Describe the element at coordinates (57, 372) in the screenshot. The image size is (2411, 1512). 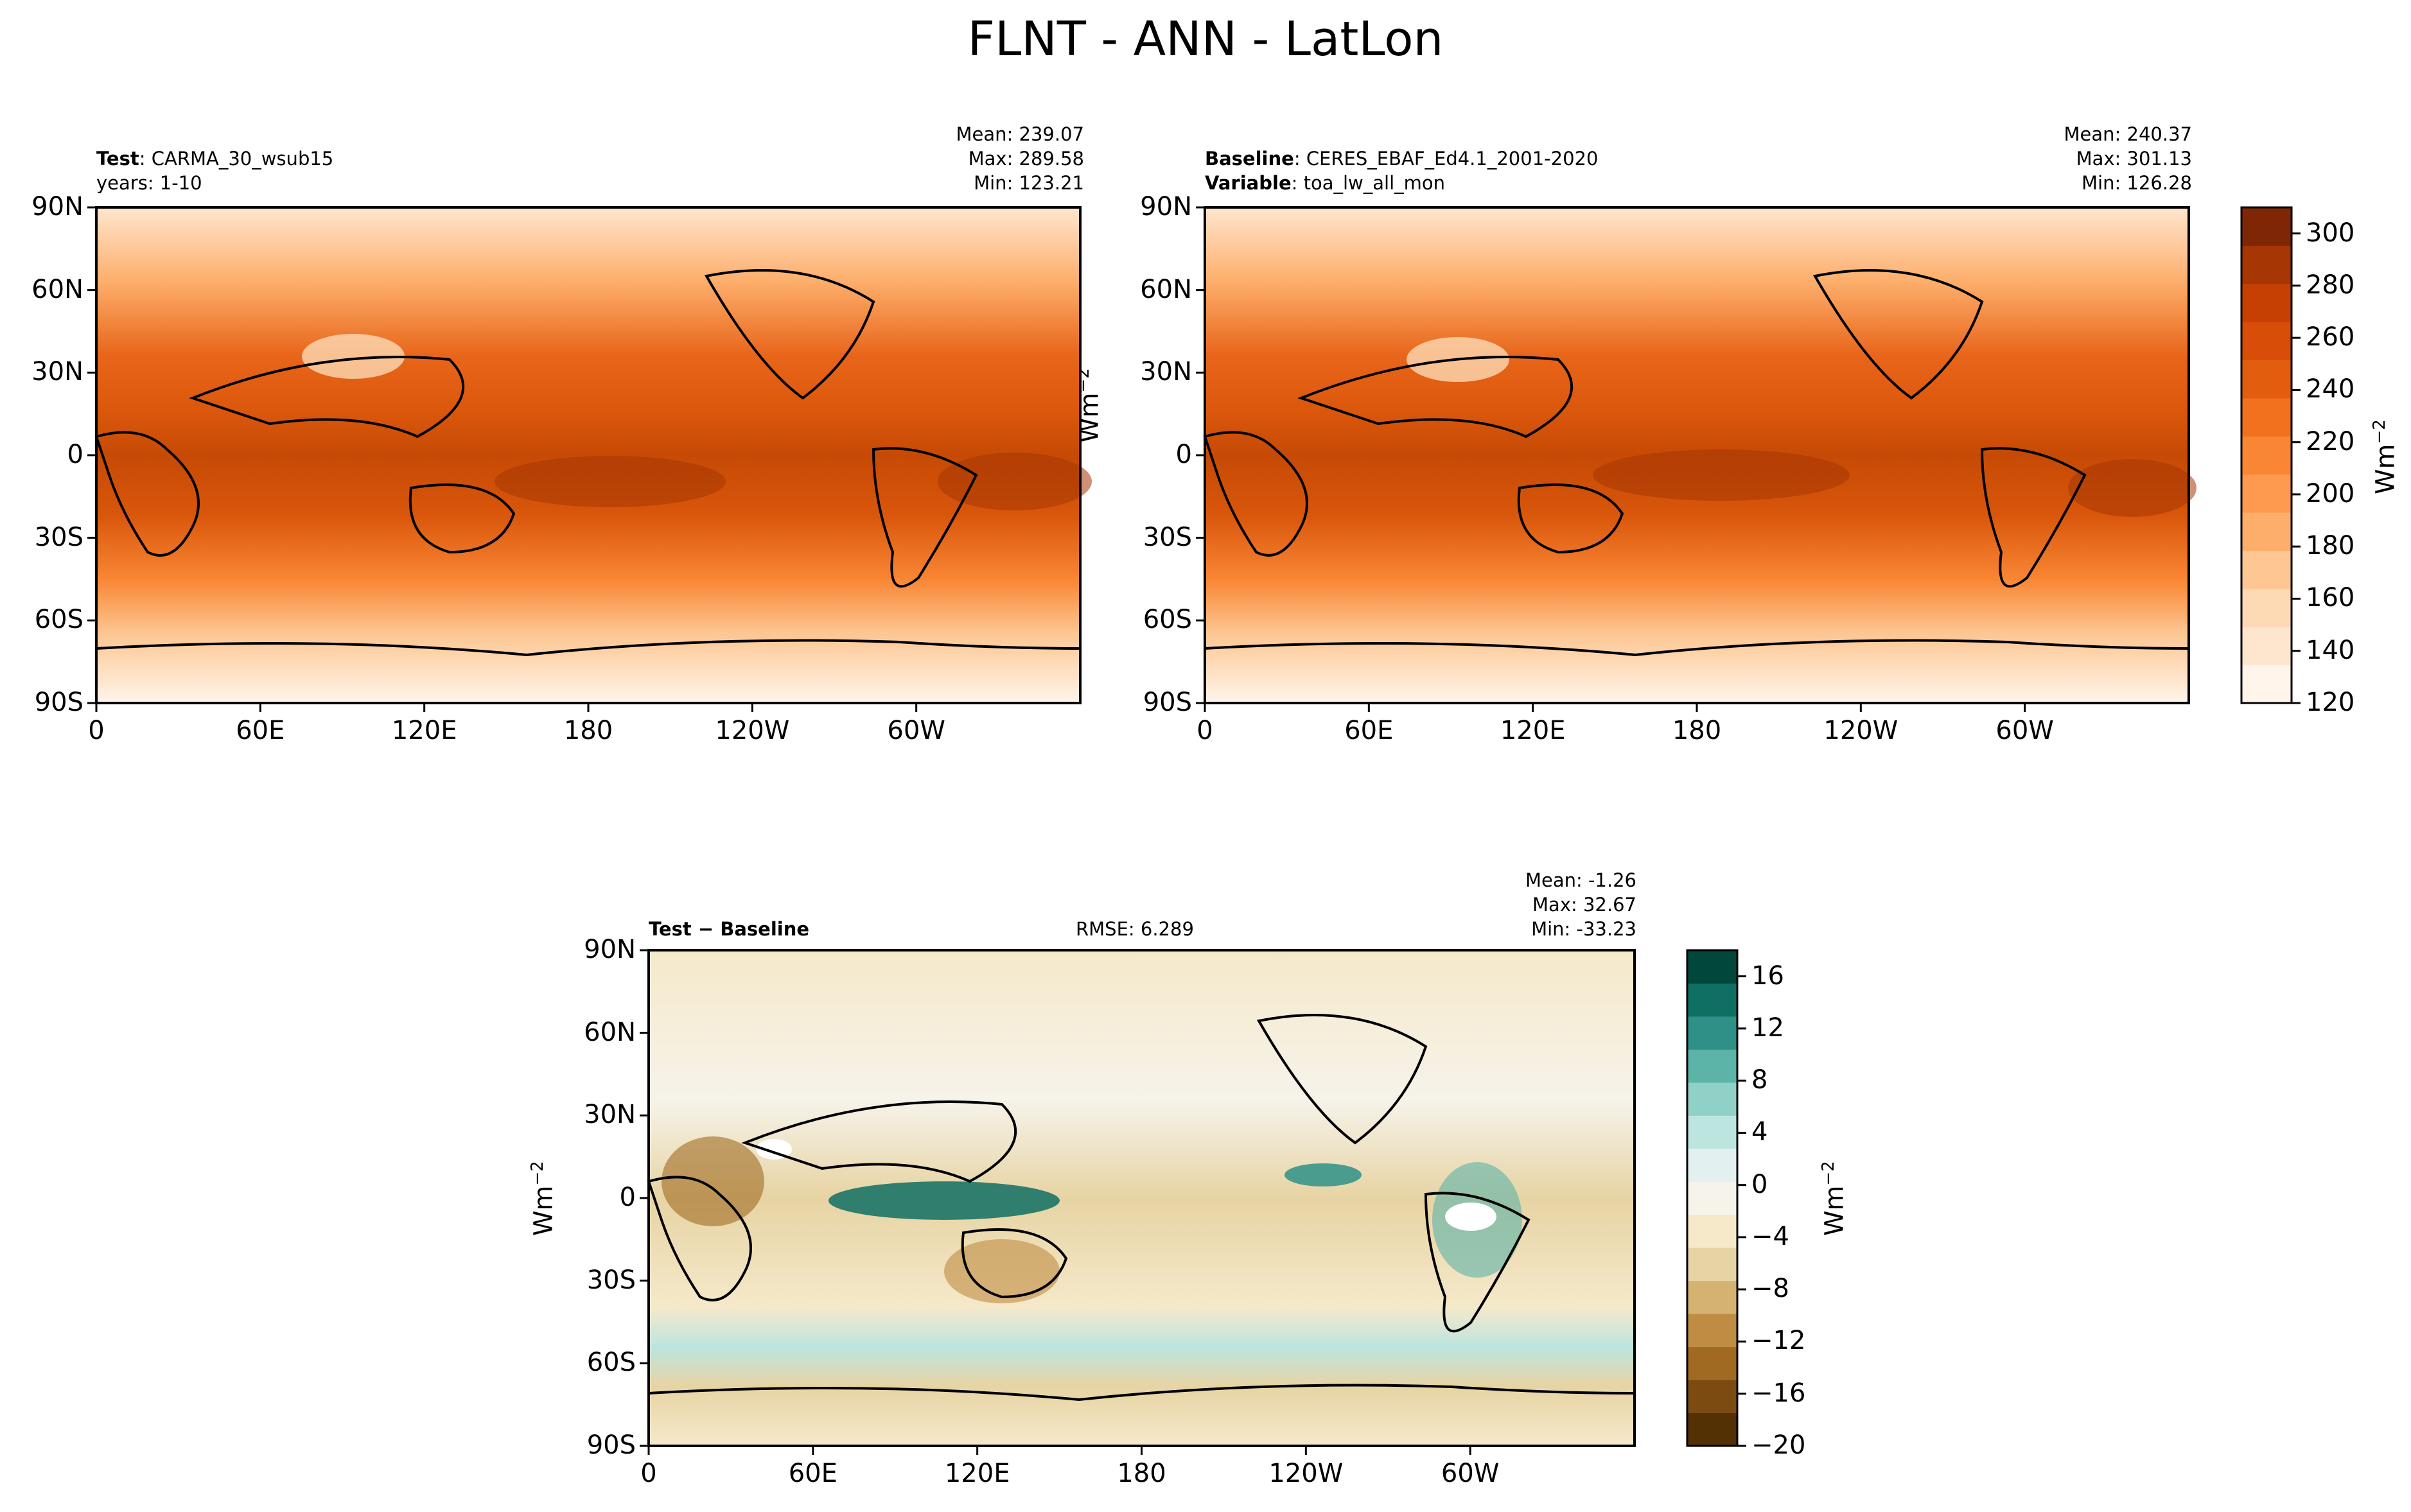
I see `test-lat-tick-label: 30N` at that location.